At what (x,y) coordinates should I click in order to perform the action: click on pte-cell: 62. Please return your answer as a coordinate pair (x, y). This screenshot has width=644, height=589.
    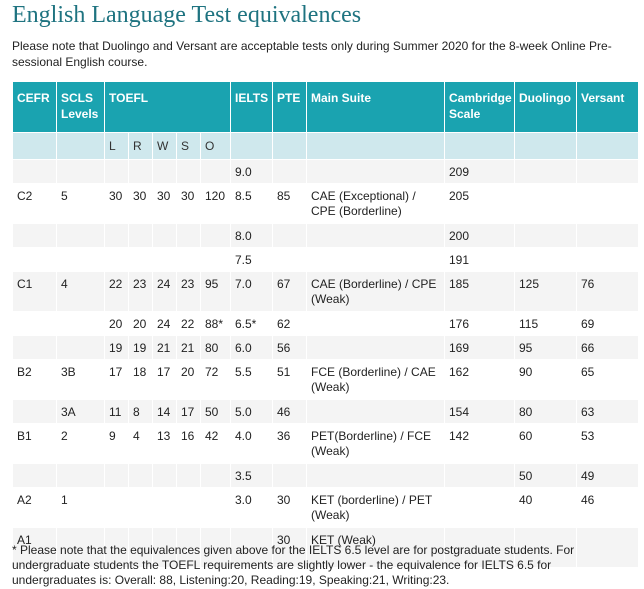
    Looking at the image, I should click on (289, 323).